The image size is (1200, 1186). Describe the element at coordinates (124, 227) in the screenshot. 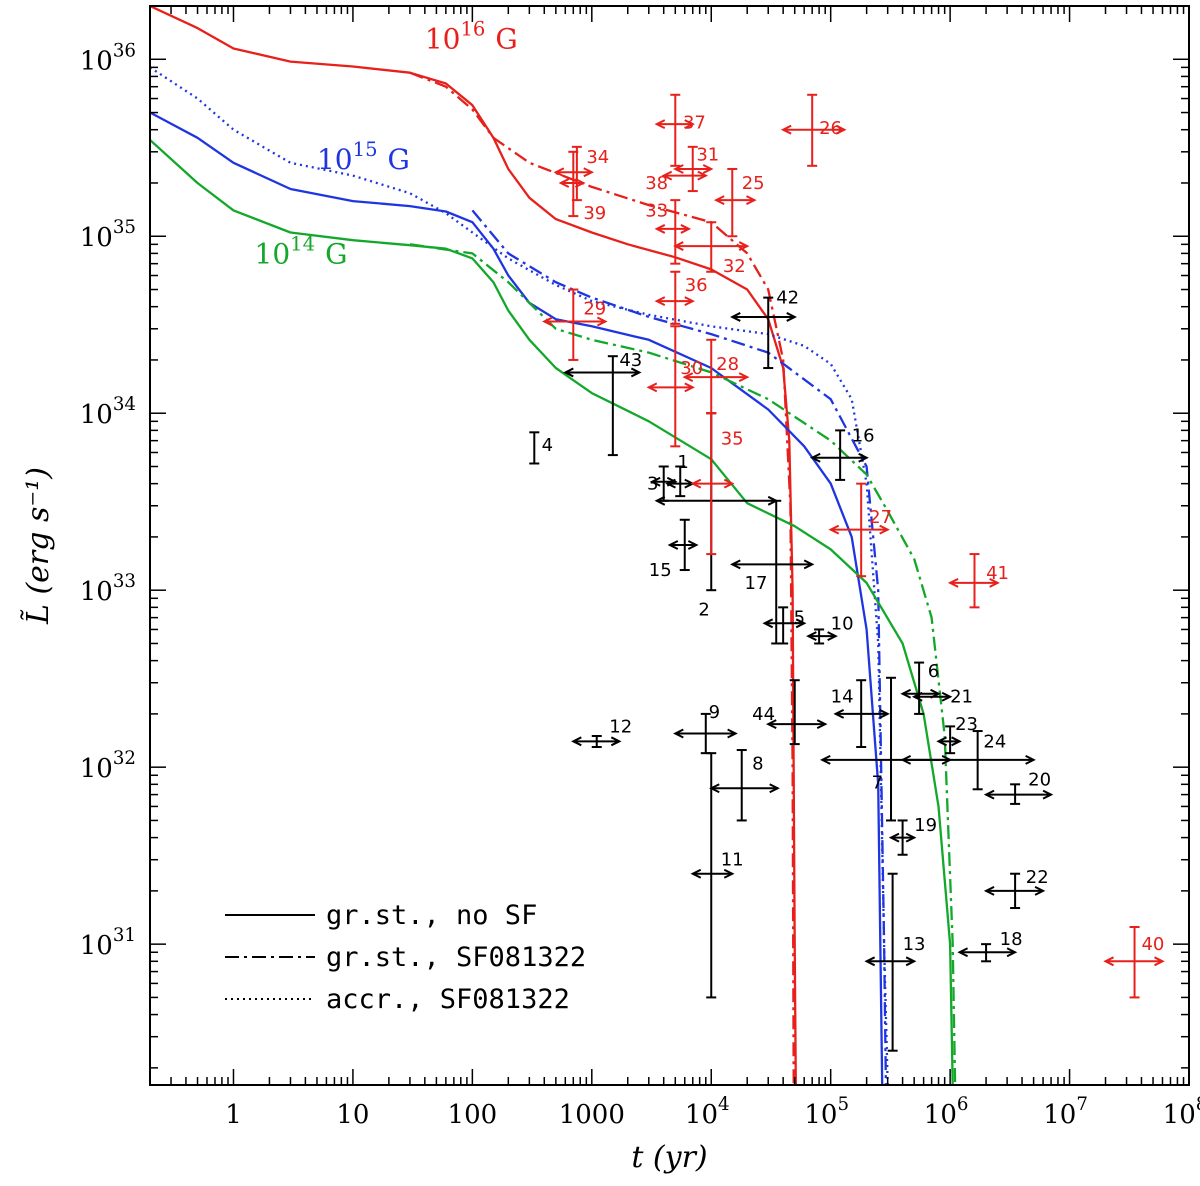

I see `y-tick-label-35-exp: 35` at that location.